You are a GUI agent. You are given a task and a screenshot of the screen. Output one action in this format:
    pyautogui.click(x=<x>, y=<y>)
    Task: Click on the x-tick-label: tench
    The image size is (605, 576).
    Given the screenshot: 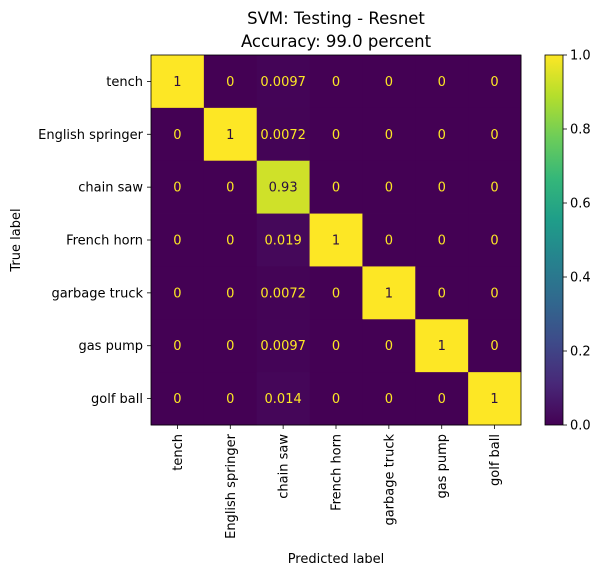 What is the action you would take?
    pyautogui.click(x=178, y=452)
    